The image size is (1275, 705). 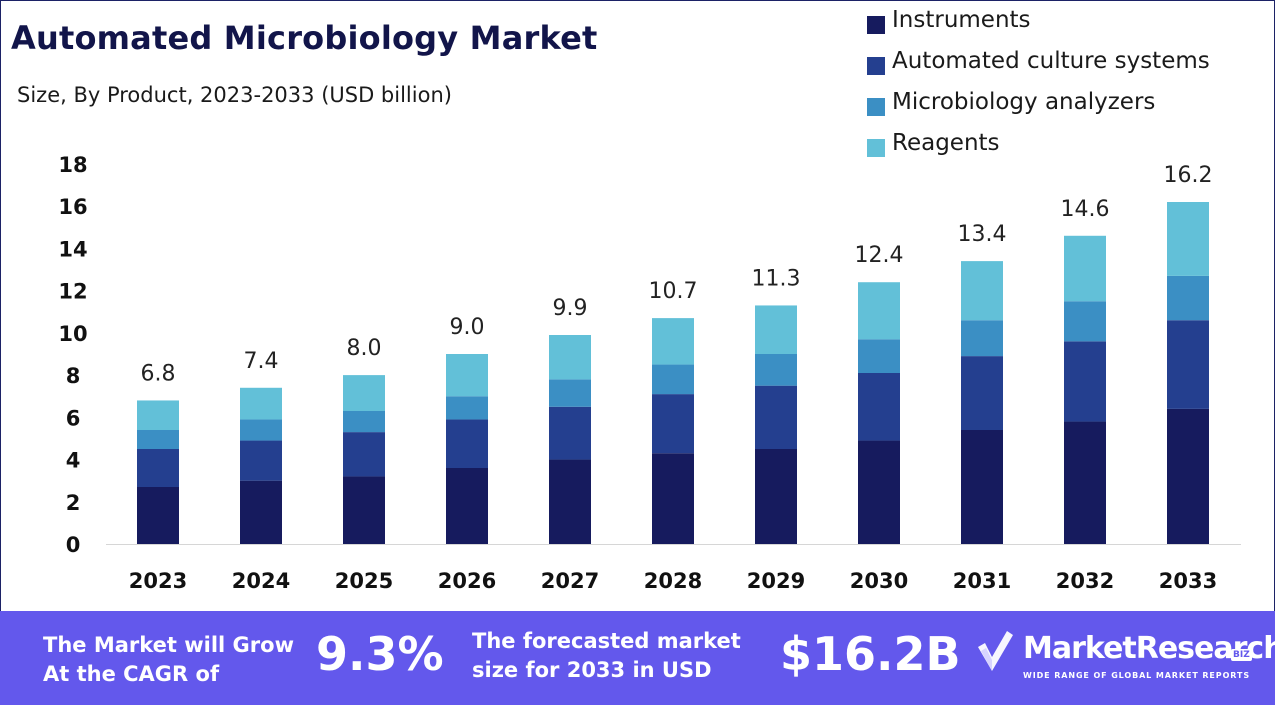 I want to click on legend-label: Instruments, so click(x=961, y=20).